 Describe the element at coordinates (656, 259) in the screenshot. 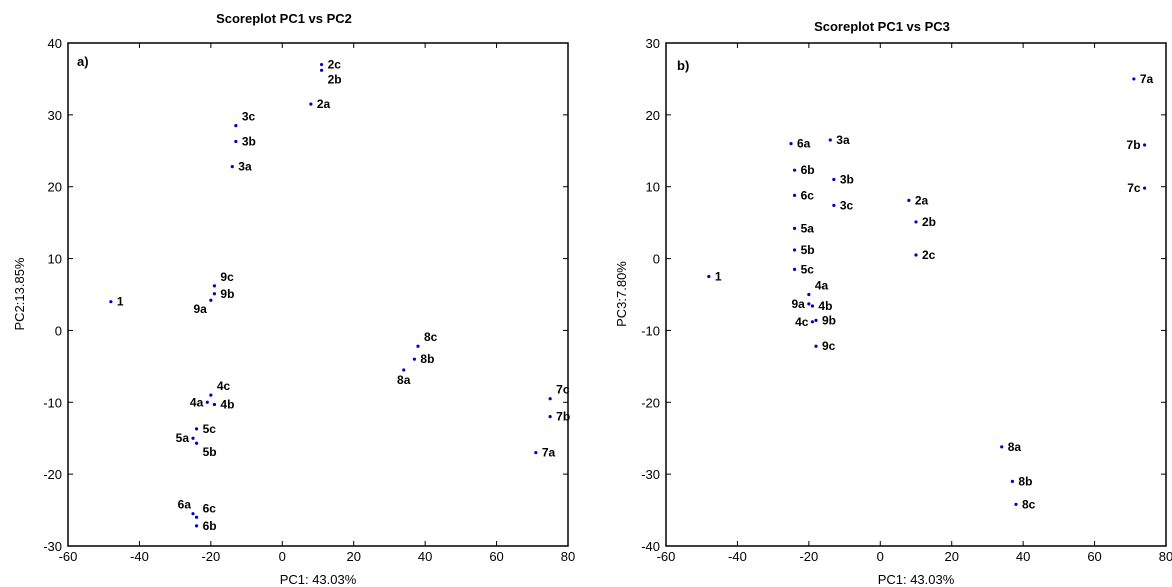

I see `y-tick-label: 0` at that location.